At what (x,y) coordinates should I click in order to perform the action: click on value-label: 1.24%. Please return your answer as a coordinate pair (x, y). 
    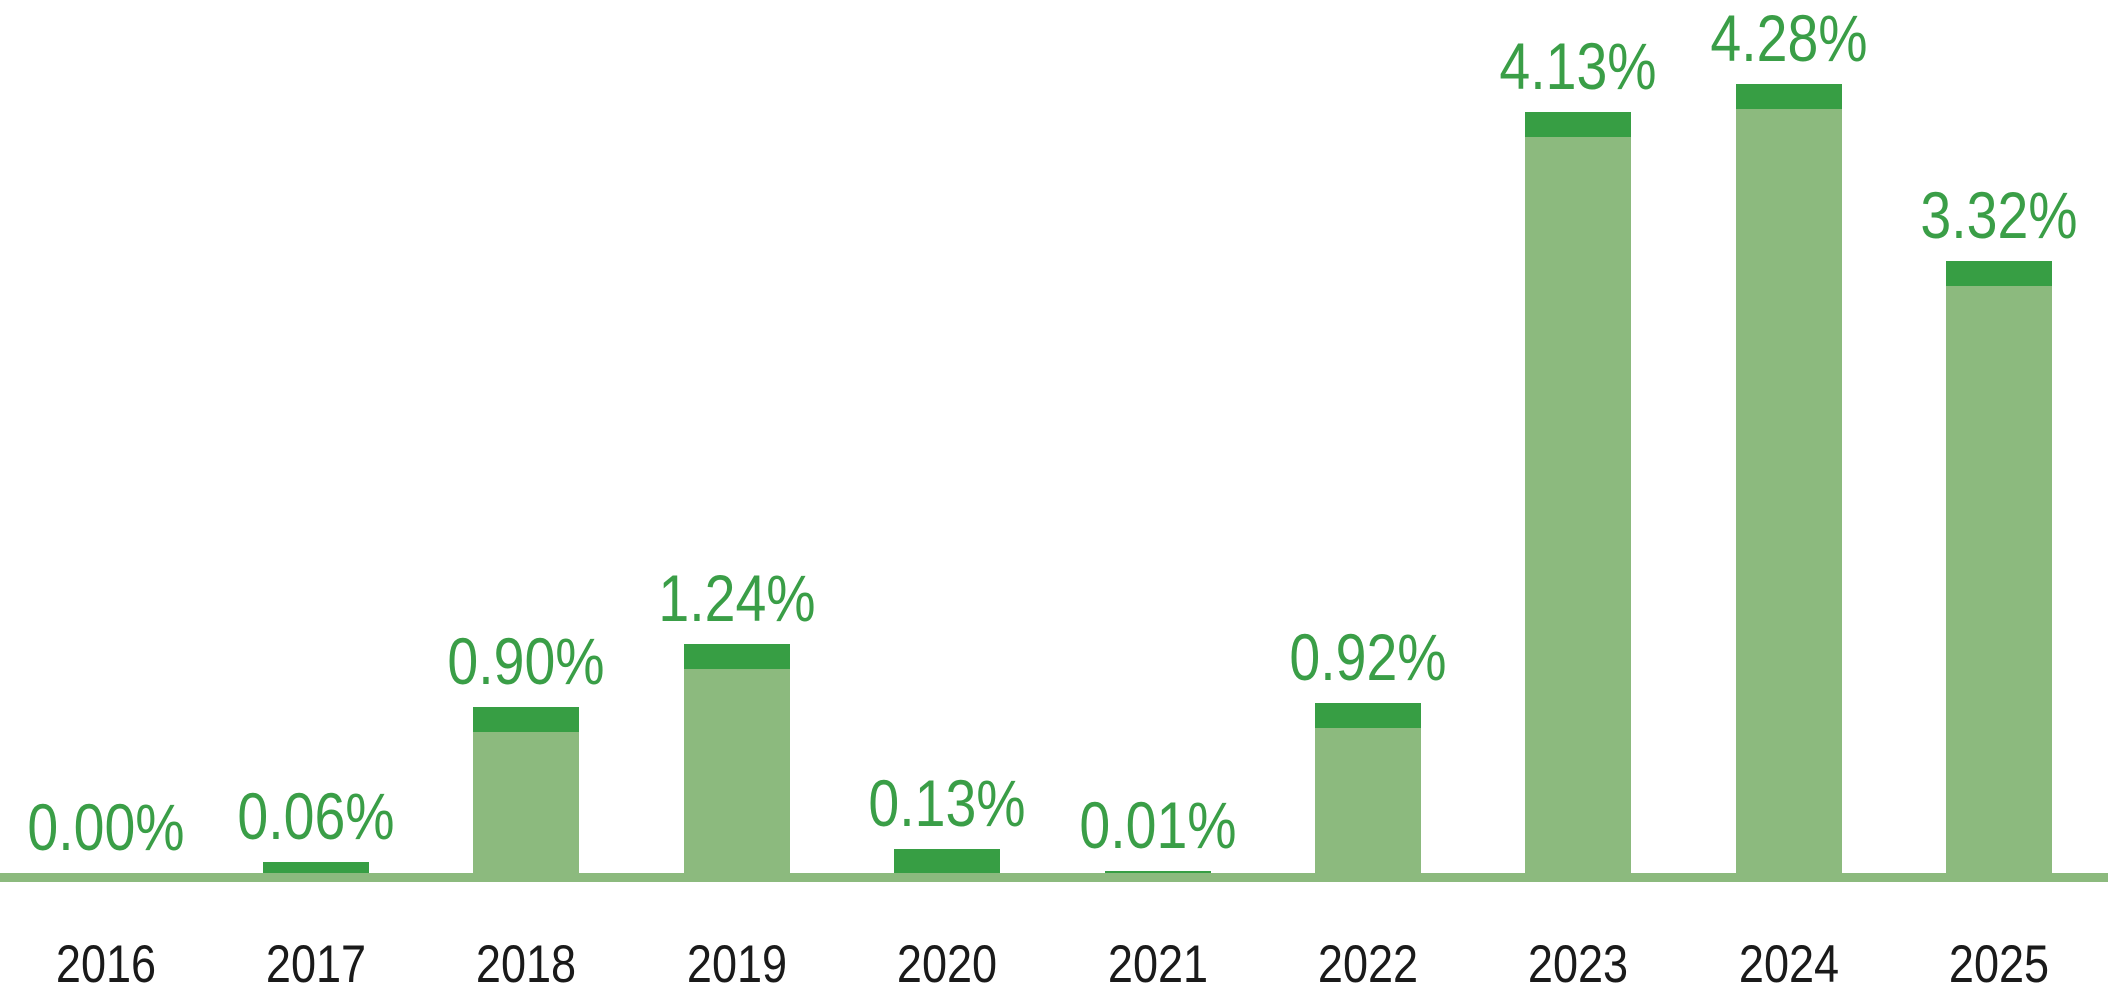
    Looking at the image, I should click on (737, 598).